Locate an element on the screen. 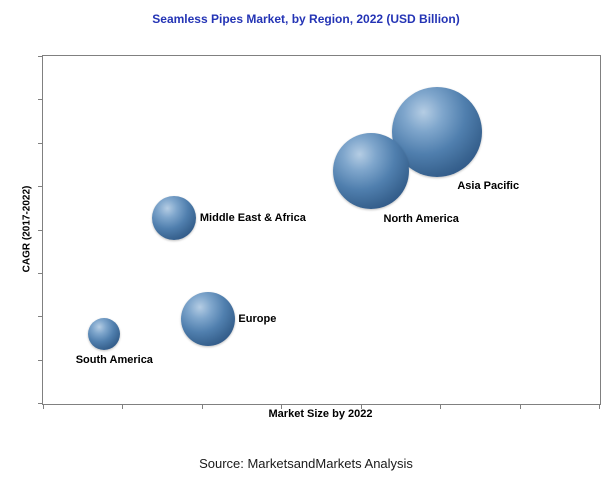 The height and width of the screenshot is (482, 612). bubble-europe is located at coordinates (208, 319).